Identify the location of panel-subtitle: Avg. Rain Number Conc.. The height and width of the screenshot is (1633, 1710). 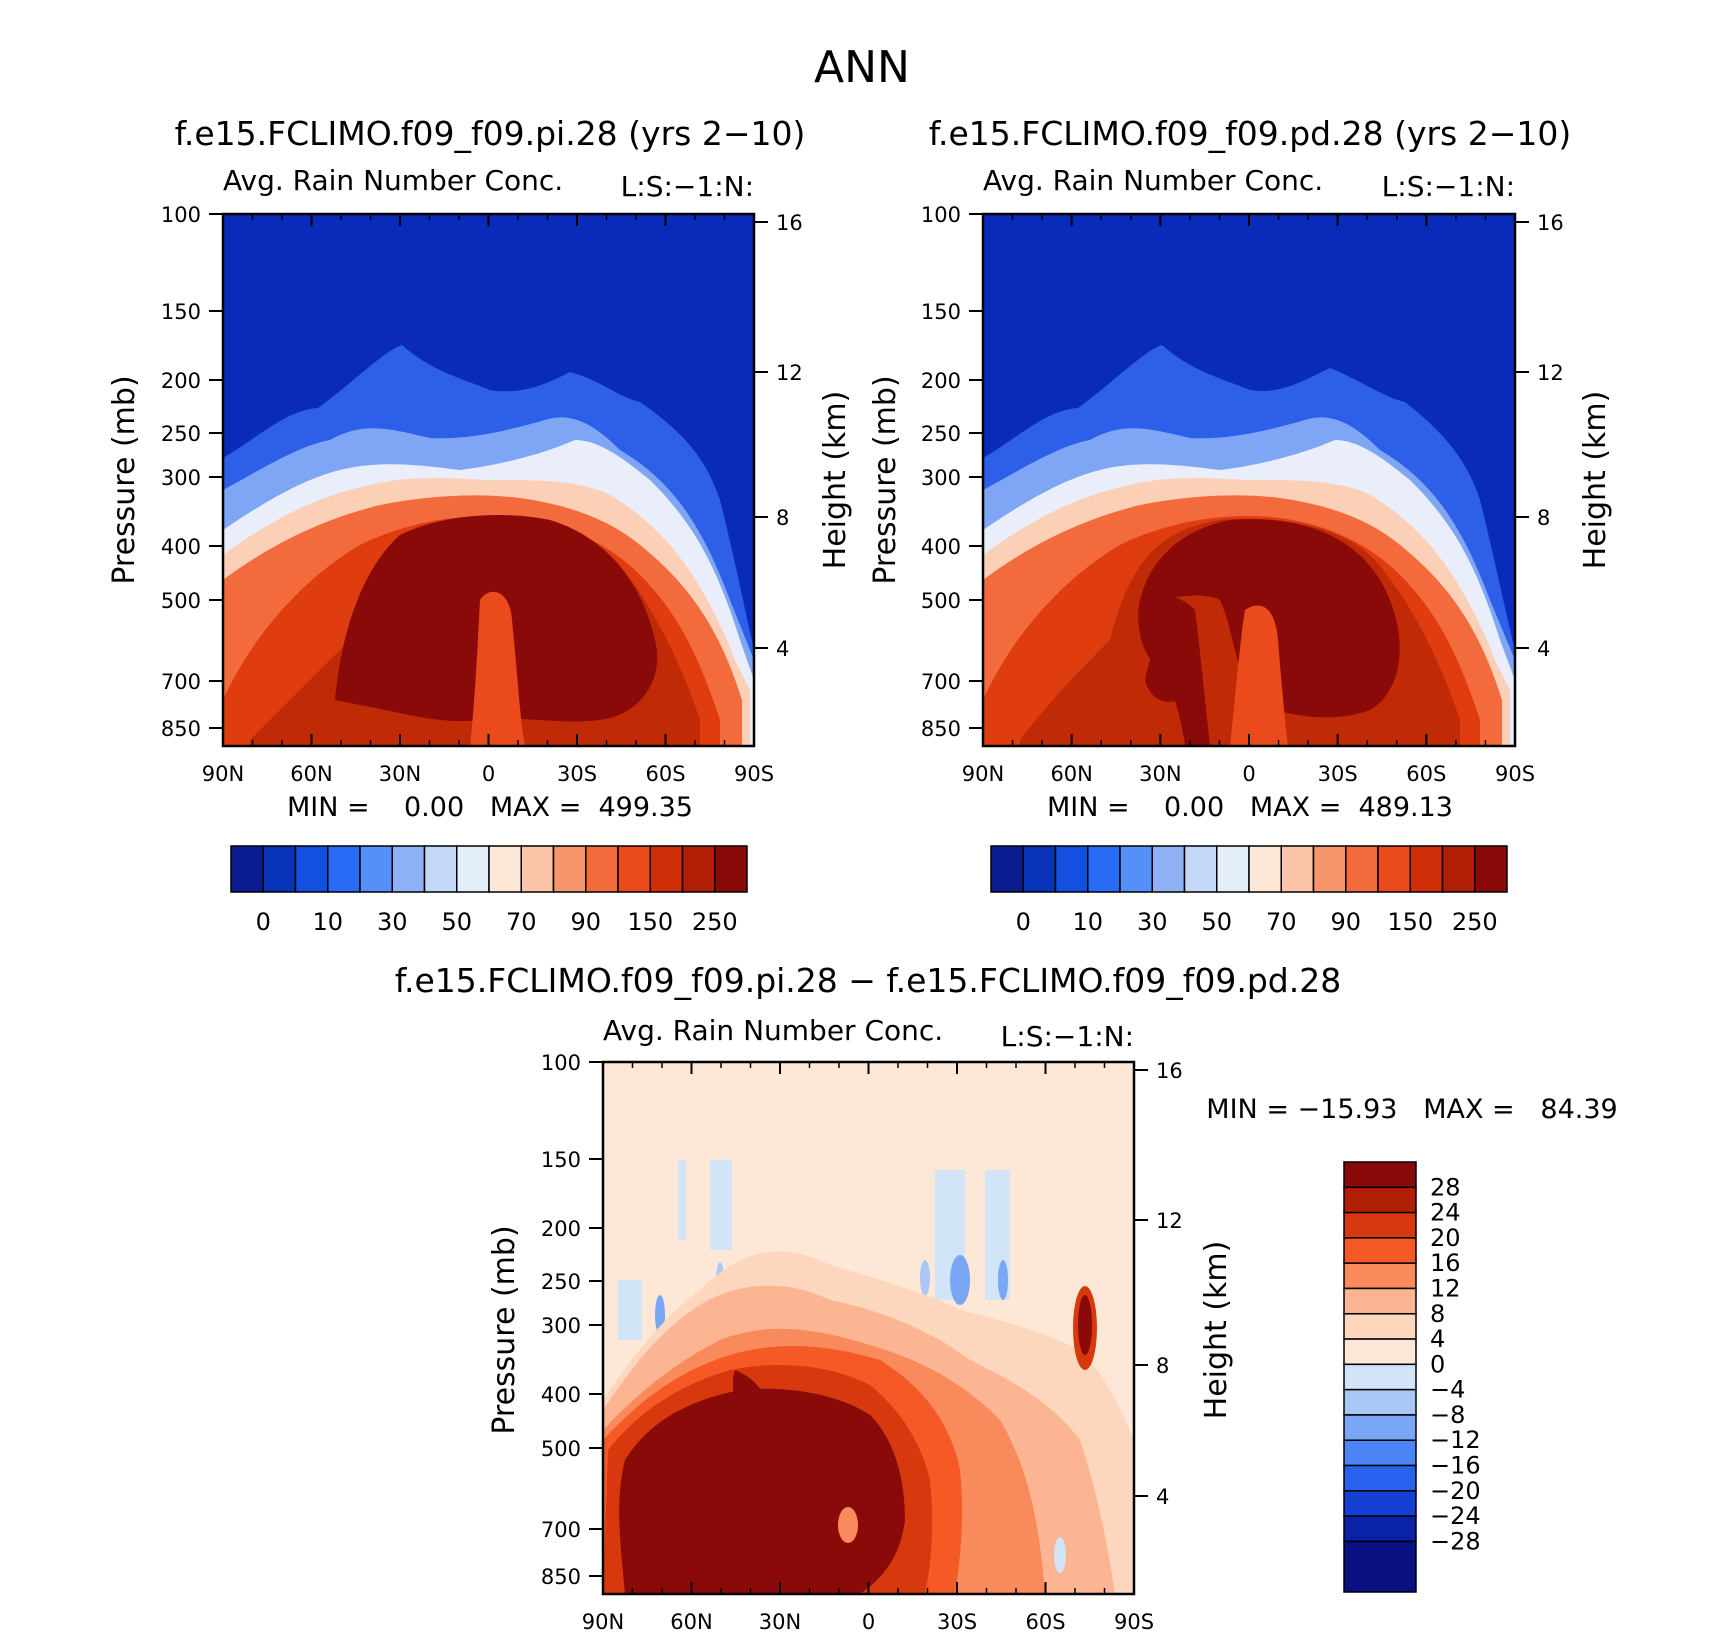
(393, 180).